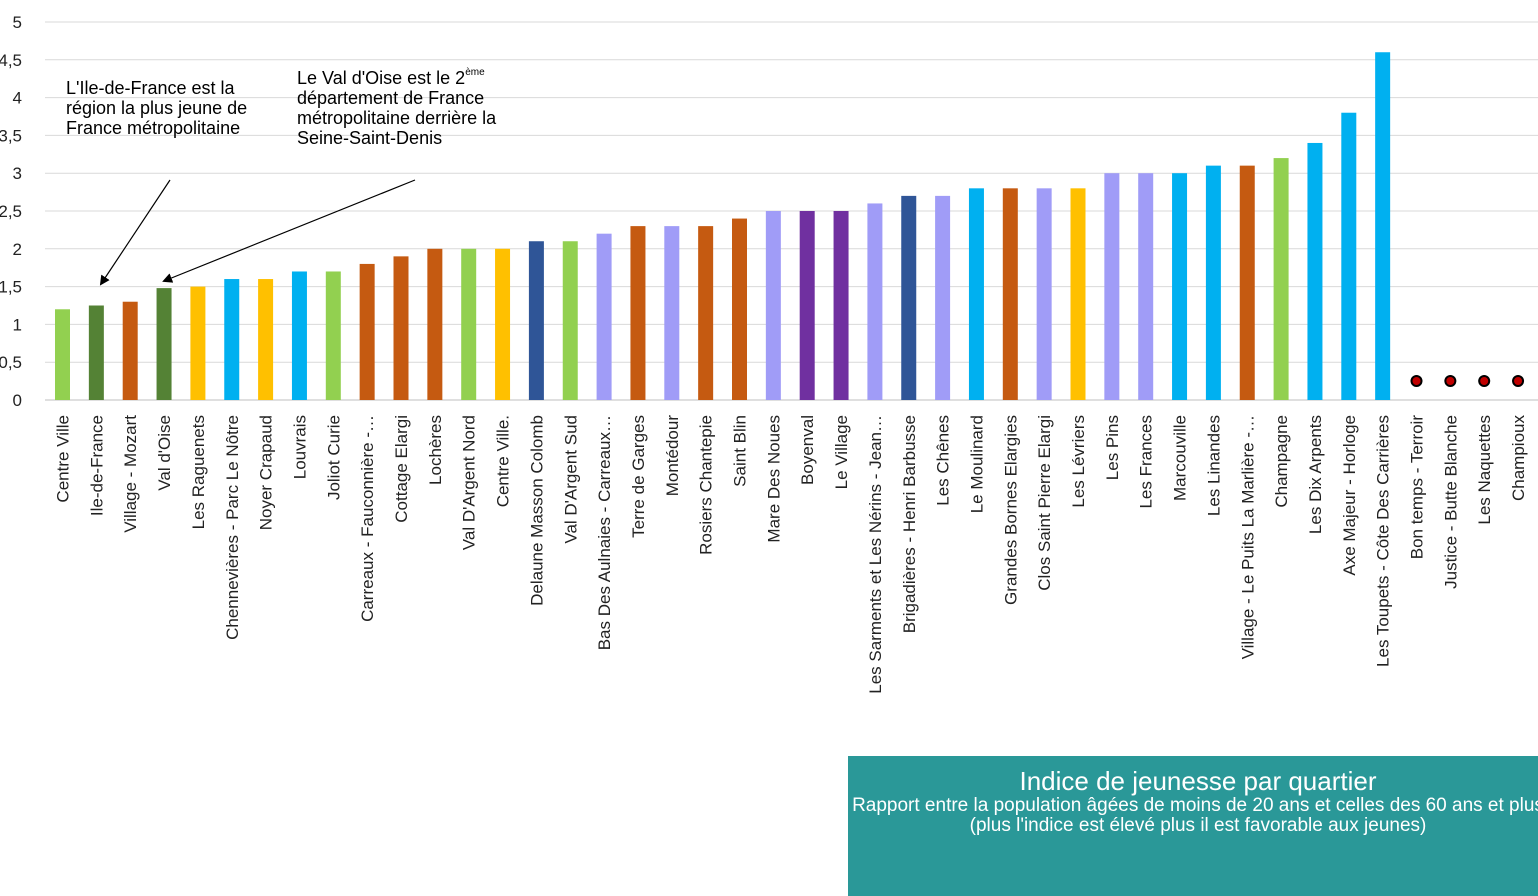 This screenshot has height=896, width=1538. Describe the element at coordinates (1198, 781) in the screenshot. I see `info-box-title: Indice de jeunesse par quartier` at that location.